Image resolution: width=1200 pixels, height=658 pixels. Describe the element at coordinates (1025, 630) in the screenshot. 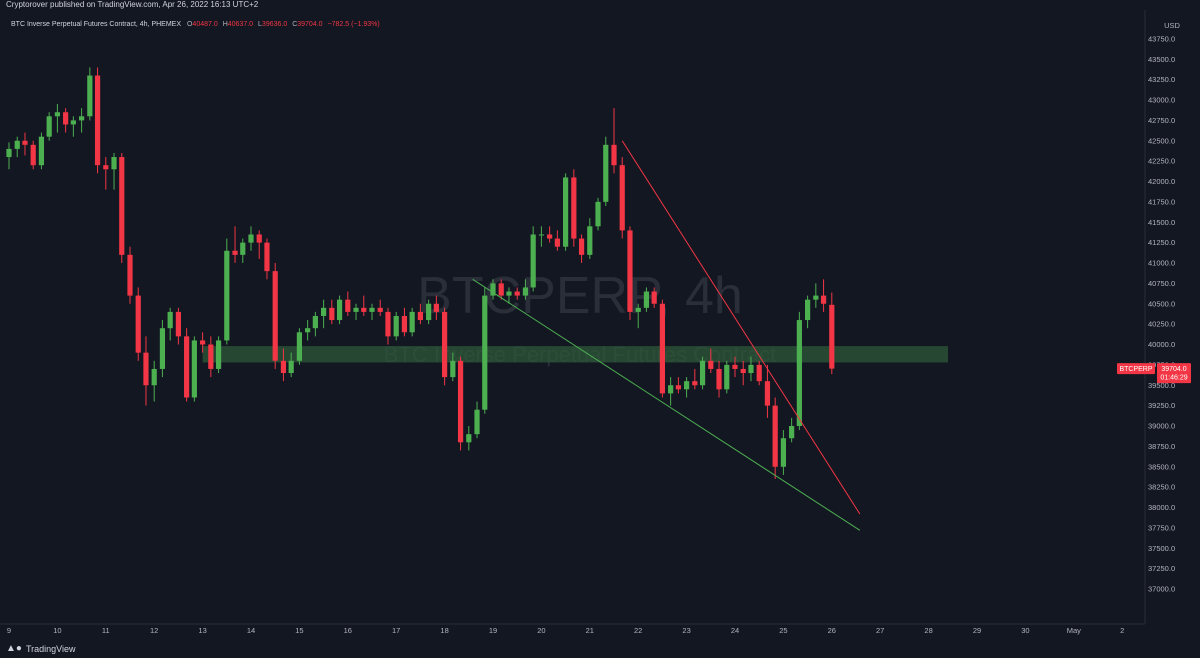

I see `time-tick-label: 30` at that location.